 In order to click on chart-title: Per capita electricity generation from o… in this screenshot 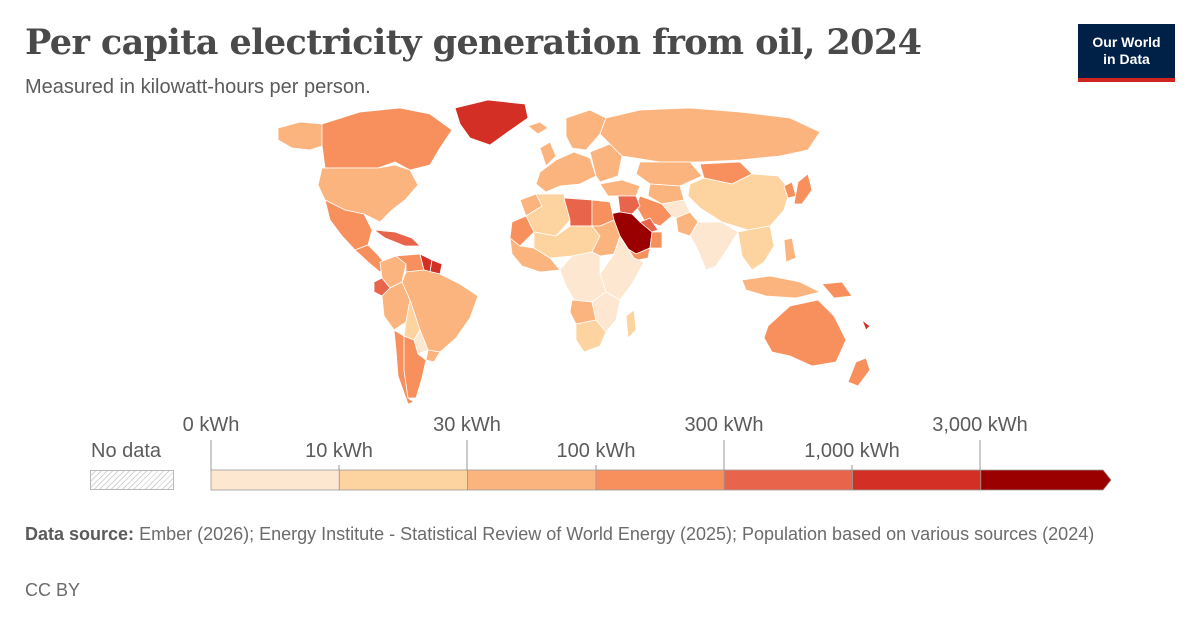, I will do `click(473, 42)`.